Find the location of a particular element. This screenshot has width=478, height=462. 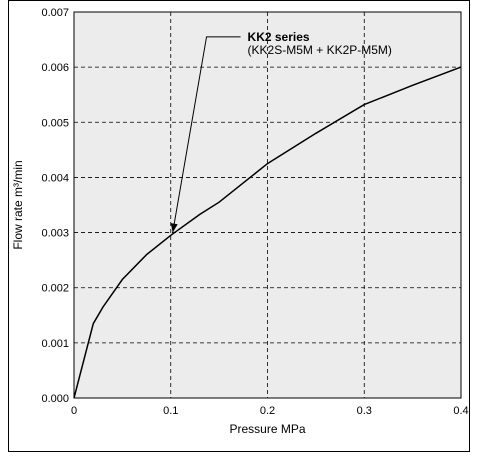

y-tick-label: 0.004 is located at coordinates (55, 178).